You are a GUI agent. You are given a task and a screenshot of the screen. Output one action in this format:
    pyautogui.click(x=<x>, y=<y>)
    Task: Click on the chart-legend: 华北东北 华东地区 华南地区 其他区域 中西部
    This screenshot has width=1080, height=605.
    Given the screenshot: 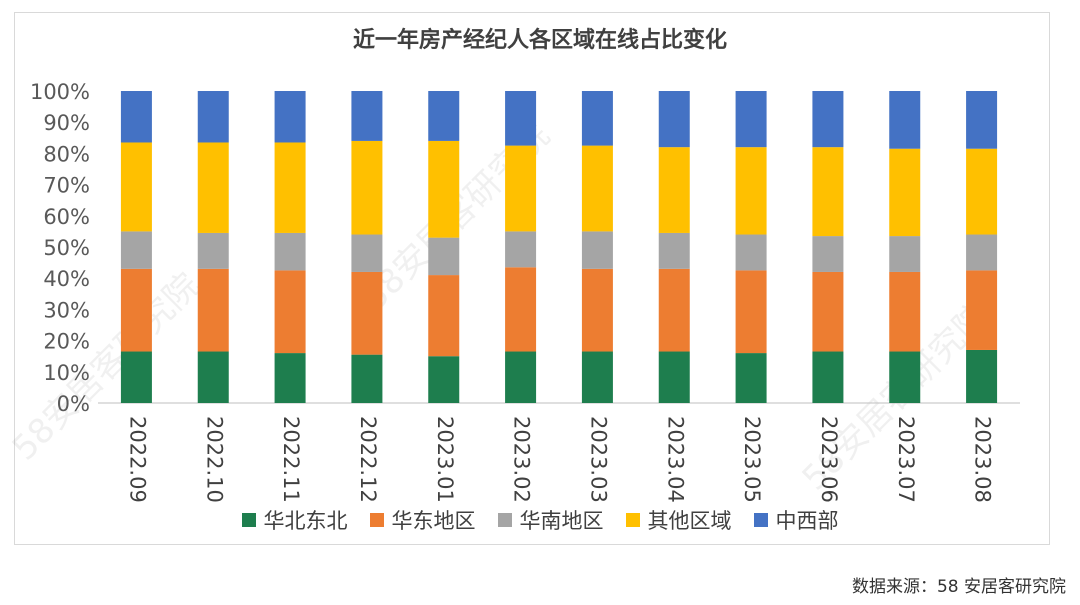 What is the action you would take?
    pyautogui.click(x=540, y=520)
    